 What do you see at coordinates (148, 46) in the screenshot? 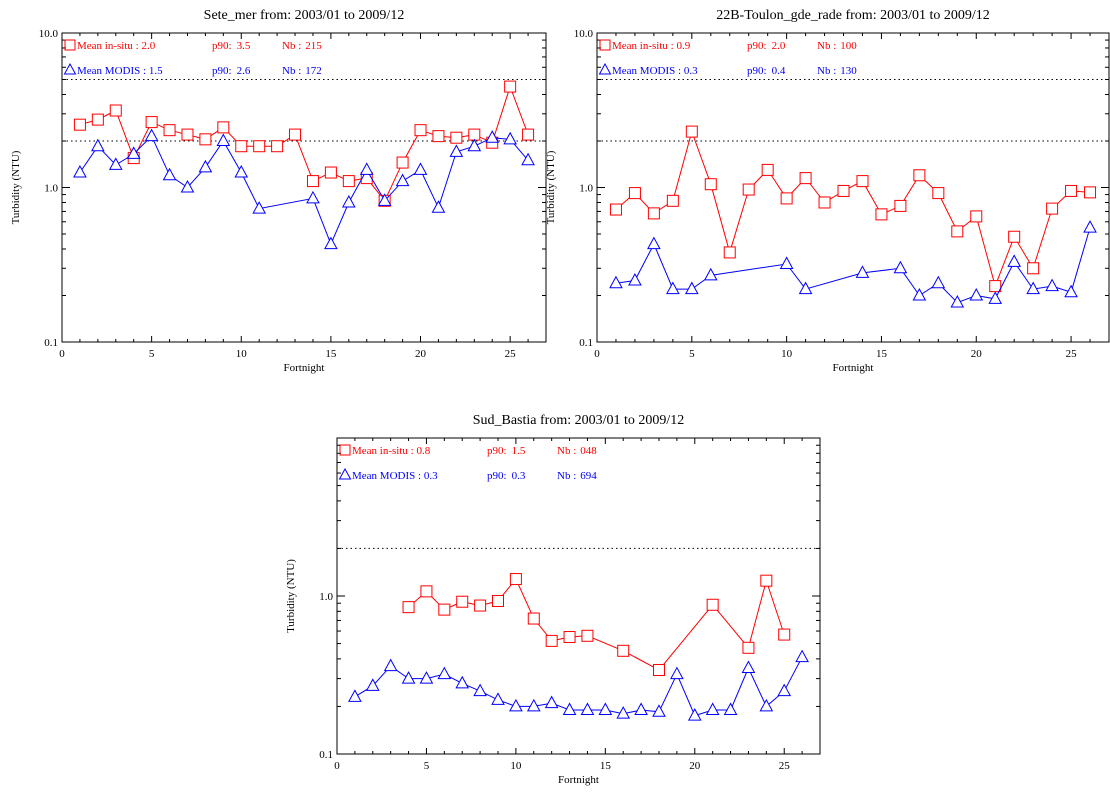
I see `legend-mean-value: 2.0` at bounding box center [148, 46].